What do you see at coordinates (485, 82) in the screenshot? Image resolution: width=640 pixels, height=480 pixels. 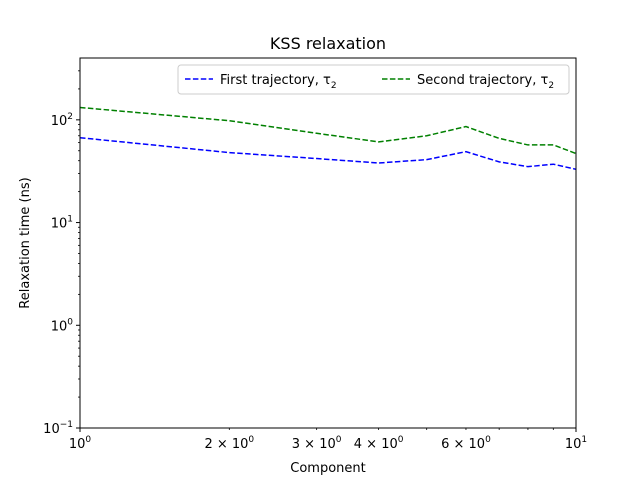 I see `legend-label-2: Second trajectory, τ2` at bounding box center [485, 82].